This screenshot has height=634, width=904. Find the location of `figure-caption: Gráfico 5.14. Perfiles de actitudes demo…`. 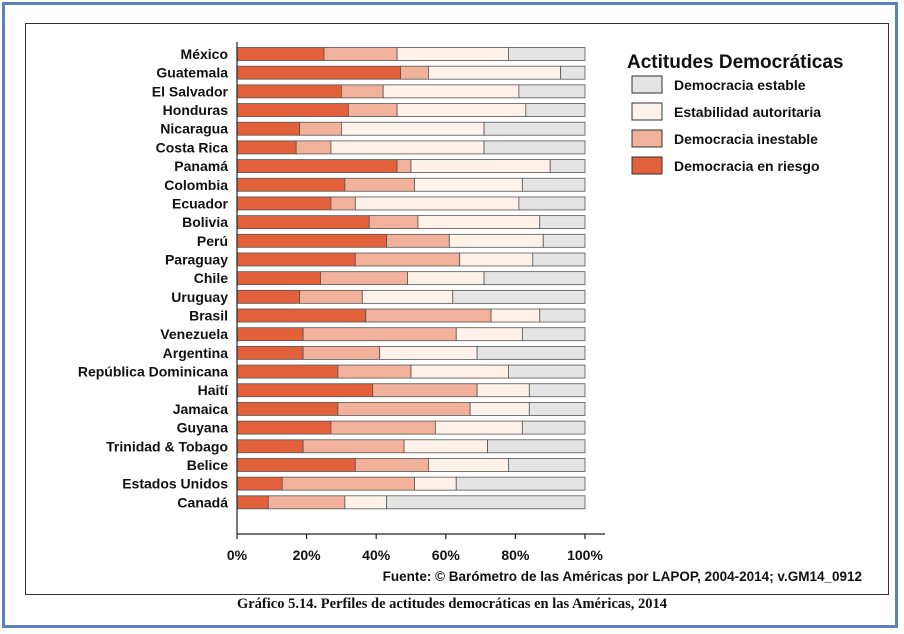

figure-caption: Gráfico 5.14. Perfiles de actitudes demo… is located at coordinates (452, 604).